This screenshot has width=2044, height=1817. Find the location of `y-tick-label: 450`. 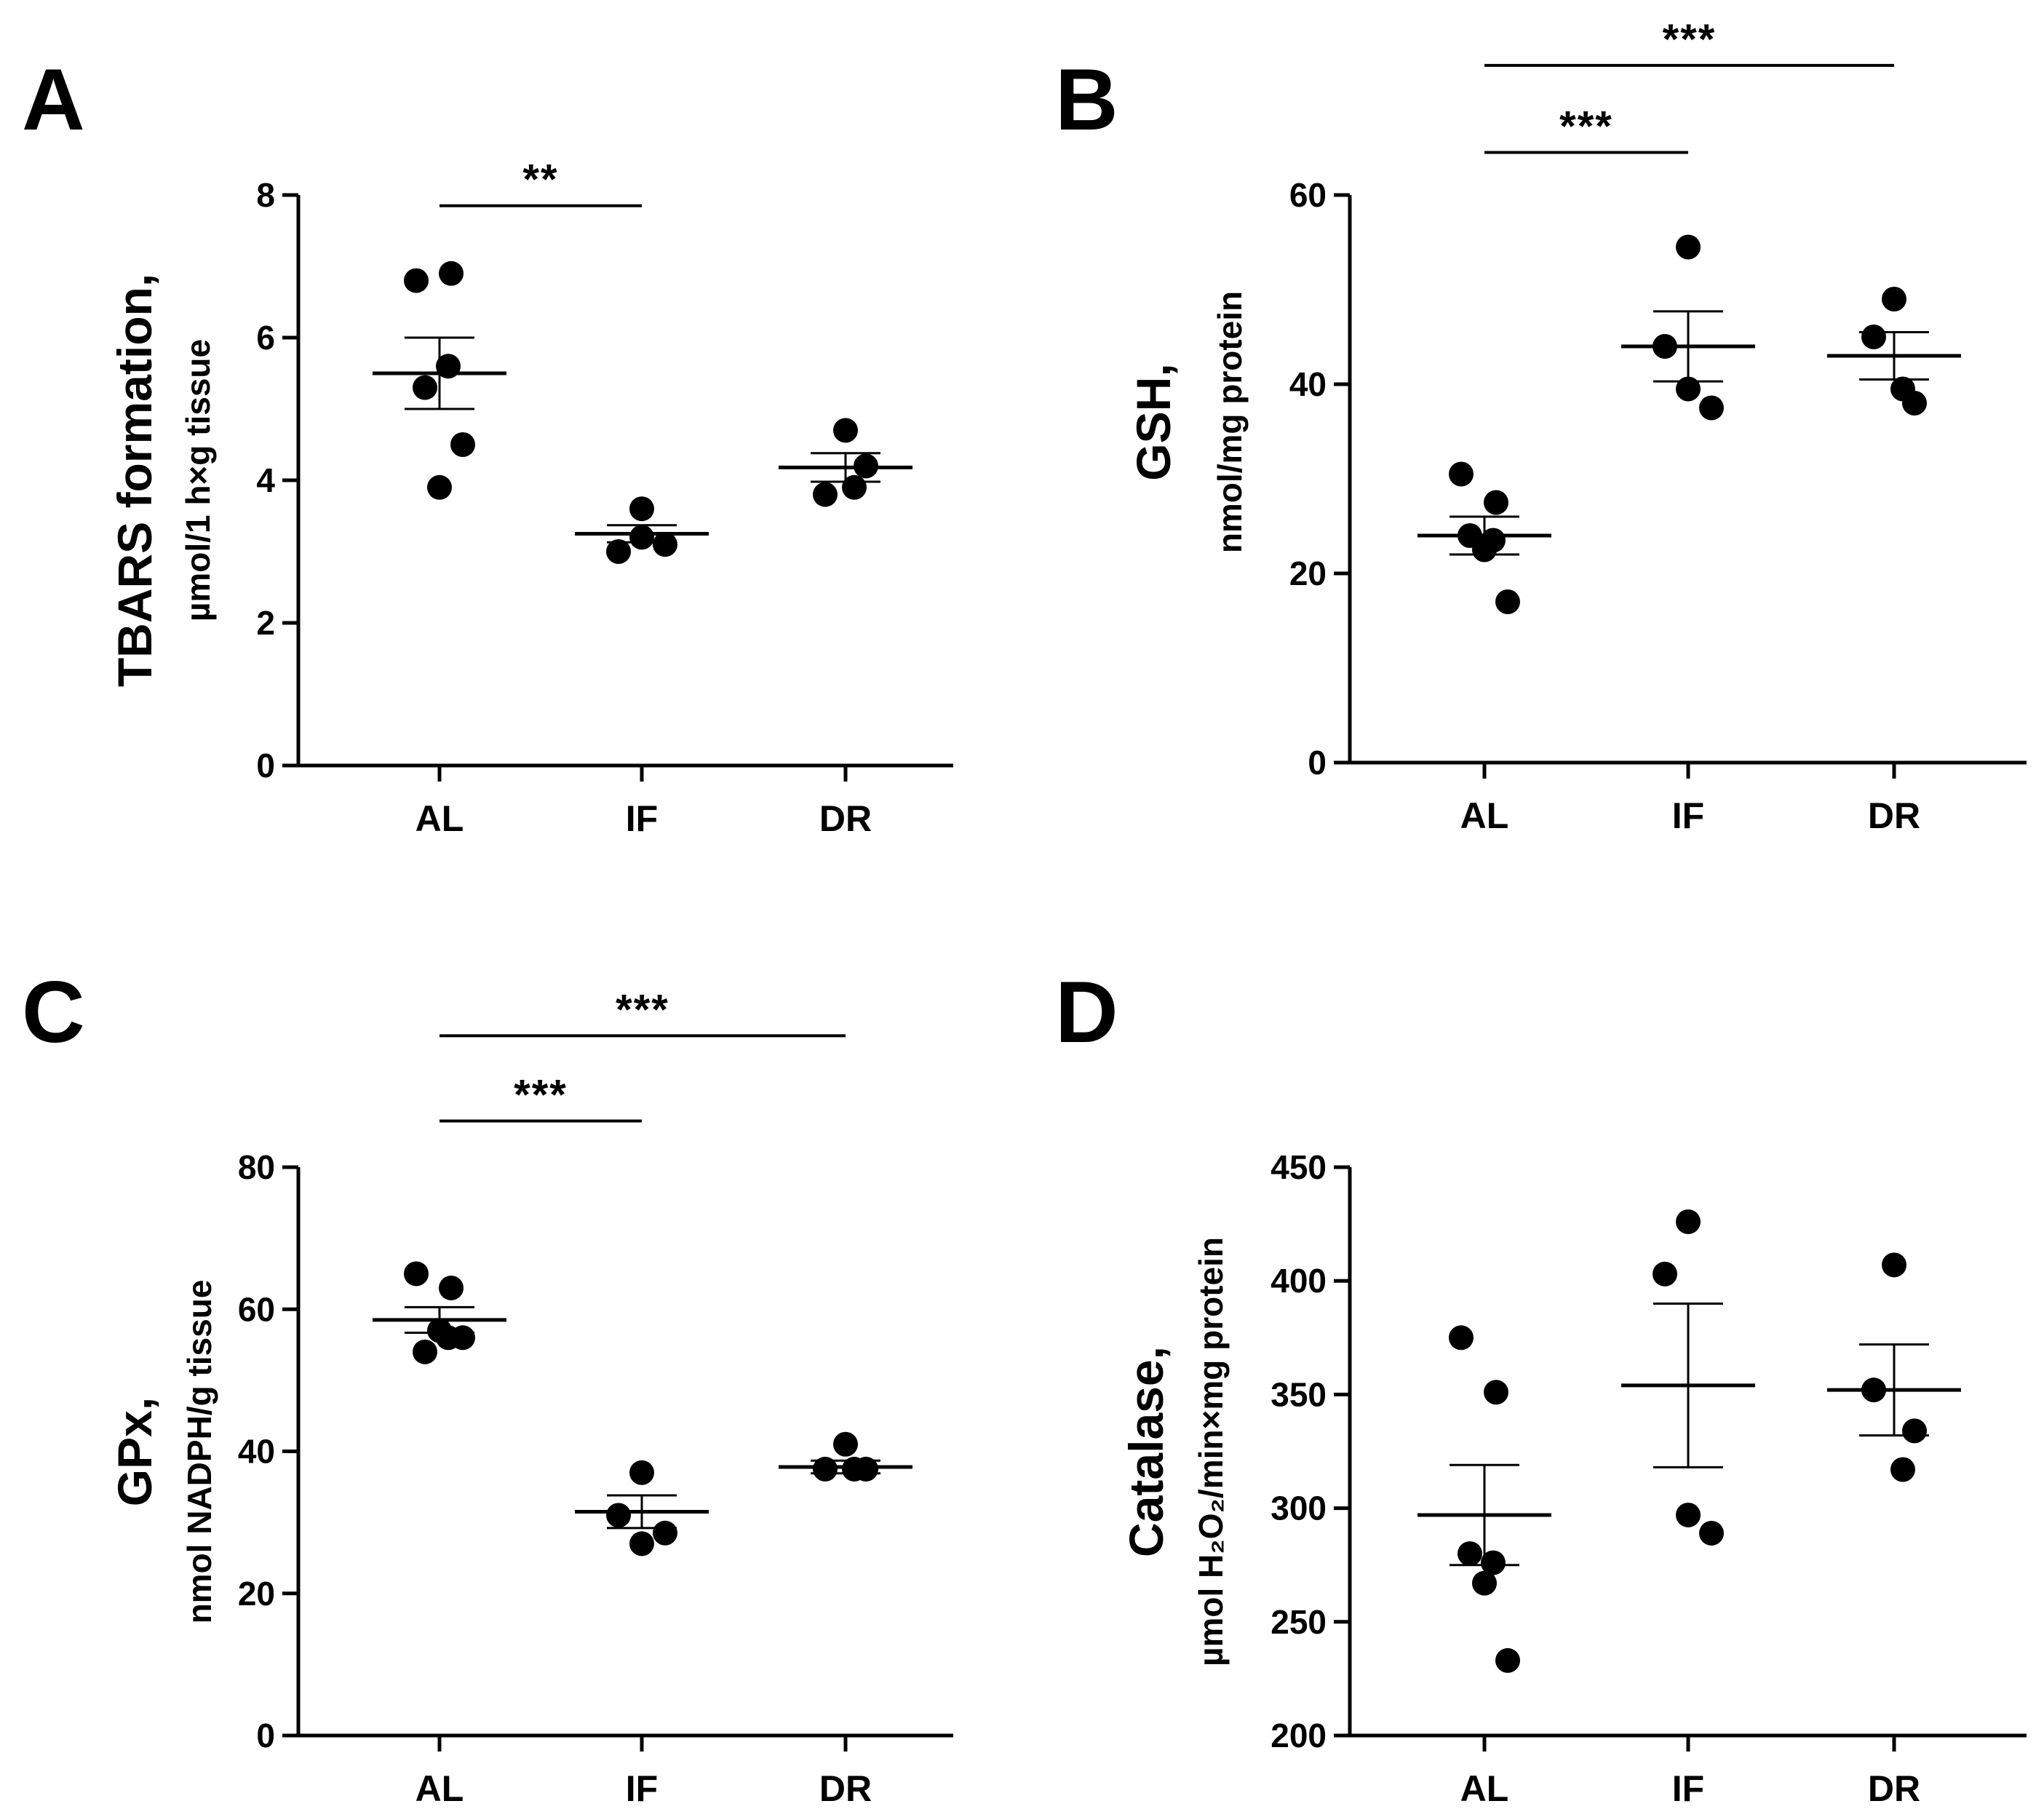

y-tick-label: 450 is located at coordinates (1298, 1167).